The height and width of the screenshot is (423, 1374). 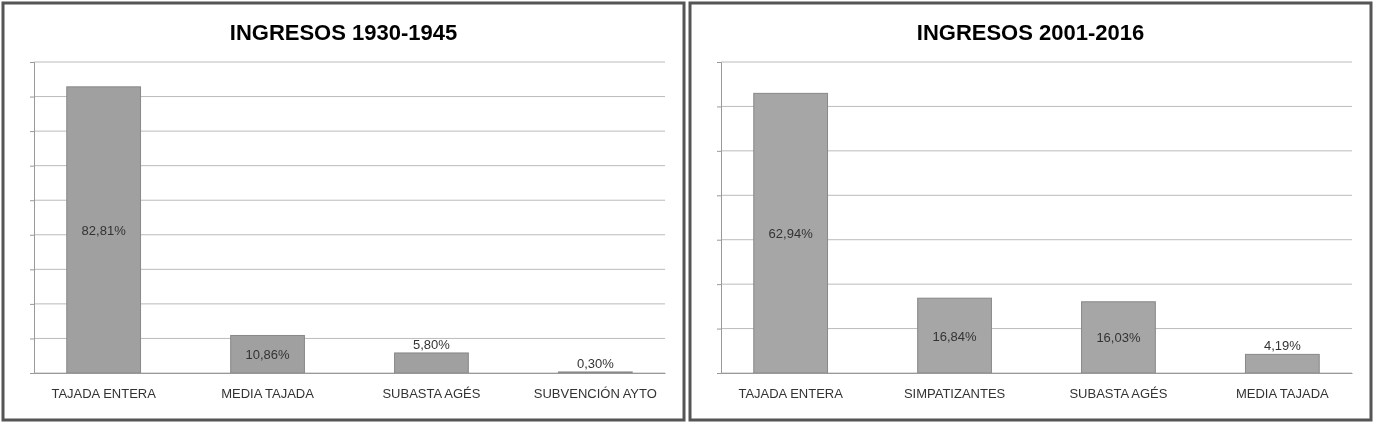 I want to click on chart-title: INGRESOS 1930-1945, so click(x=343, y=32).